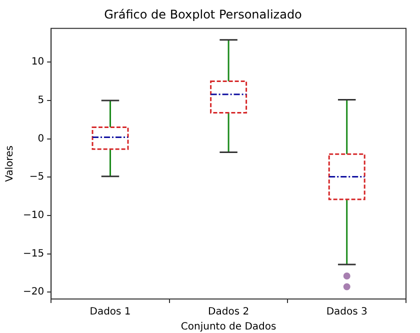  What do you see at coordinates (41, 138) in the screenshot?
I see `y-tick-label: 0` at bounding box center [41, 138].